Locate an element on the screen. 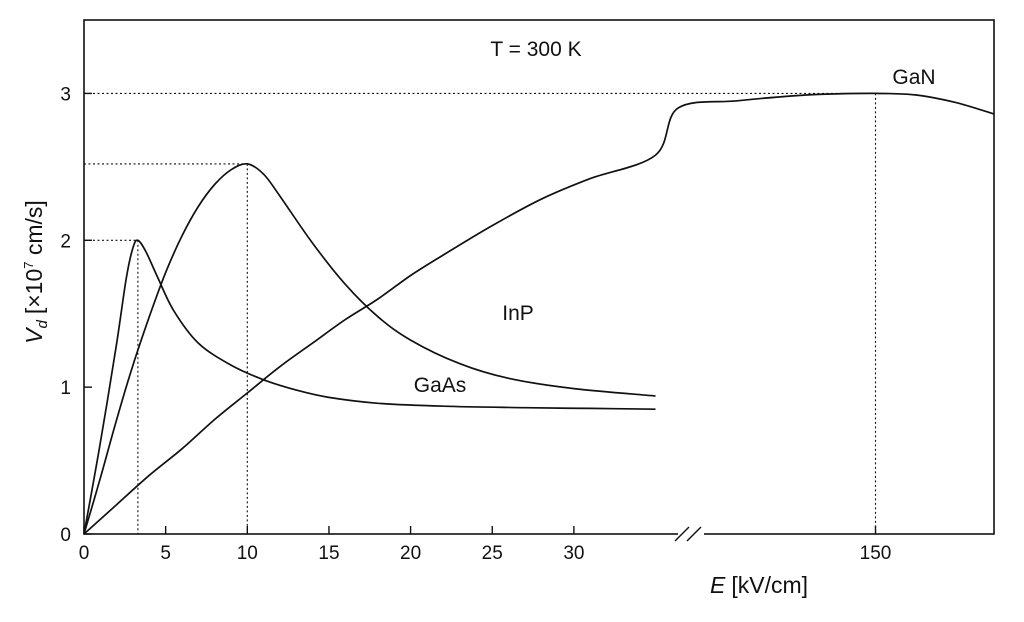 The image size is (1024, 622). y-tick-label-1: 1 is located at coordinates (65, 388).